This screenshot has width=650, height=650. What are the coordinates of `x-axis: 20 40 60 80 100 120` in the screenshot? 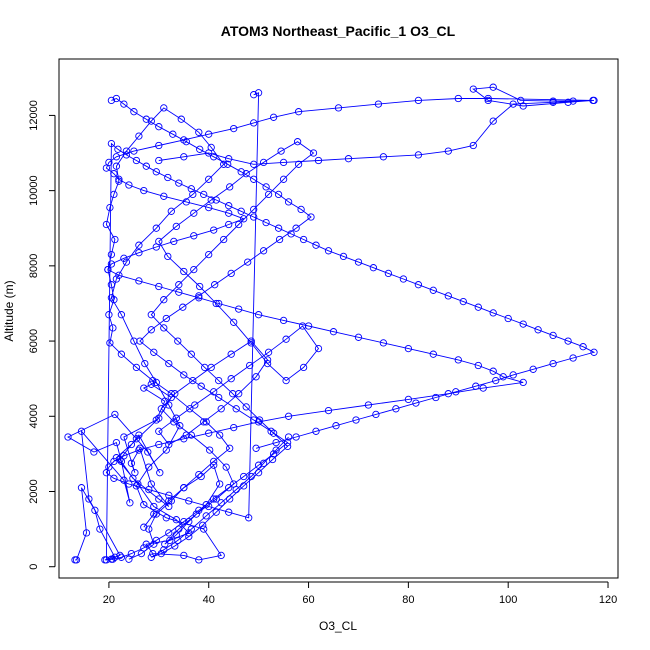 It's located at (360, 593).